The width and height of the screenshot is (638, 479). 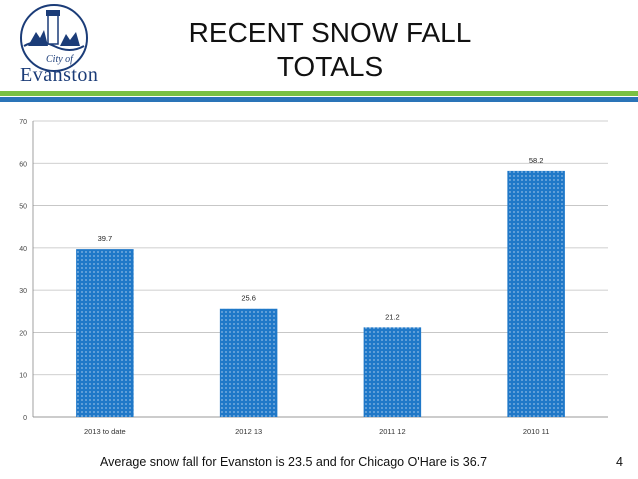 What do you see at coordinates (536, 160) in the screenshot?
I see `data-label: 58.2` at bounding box center [536, 160].